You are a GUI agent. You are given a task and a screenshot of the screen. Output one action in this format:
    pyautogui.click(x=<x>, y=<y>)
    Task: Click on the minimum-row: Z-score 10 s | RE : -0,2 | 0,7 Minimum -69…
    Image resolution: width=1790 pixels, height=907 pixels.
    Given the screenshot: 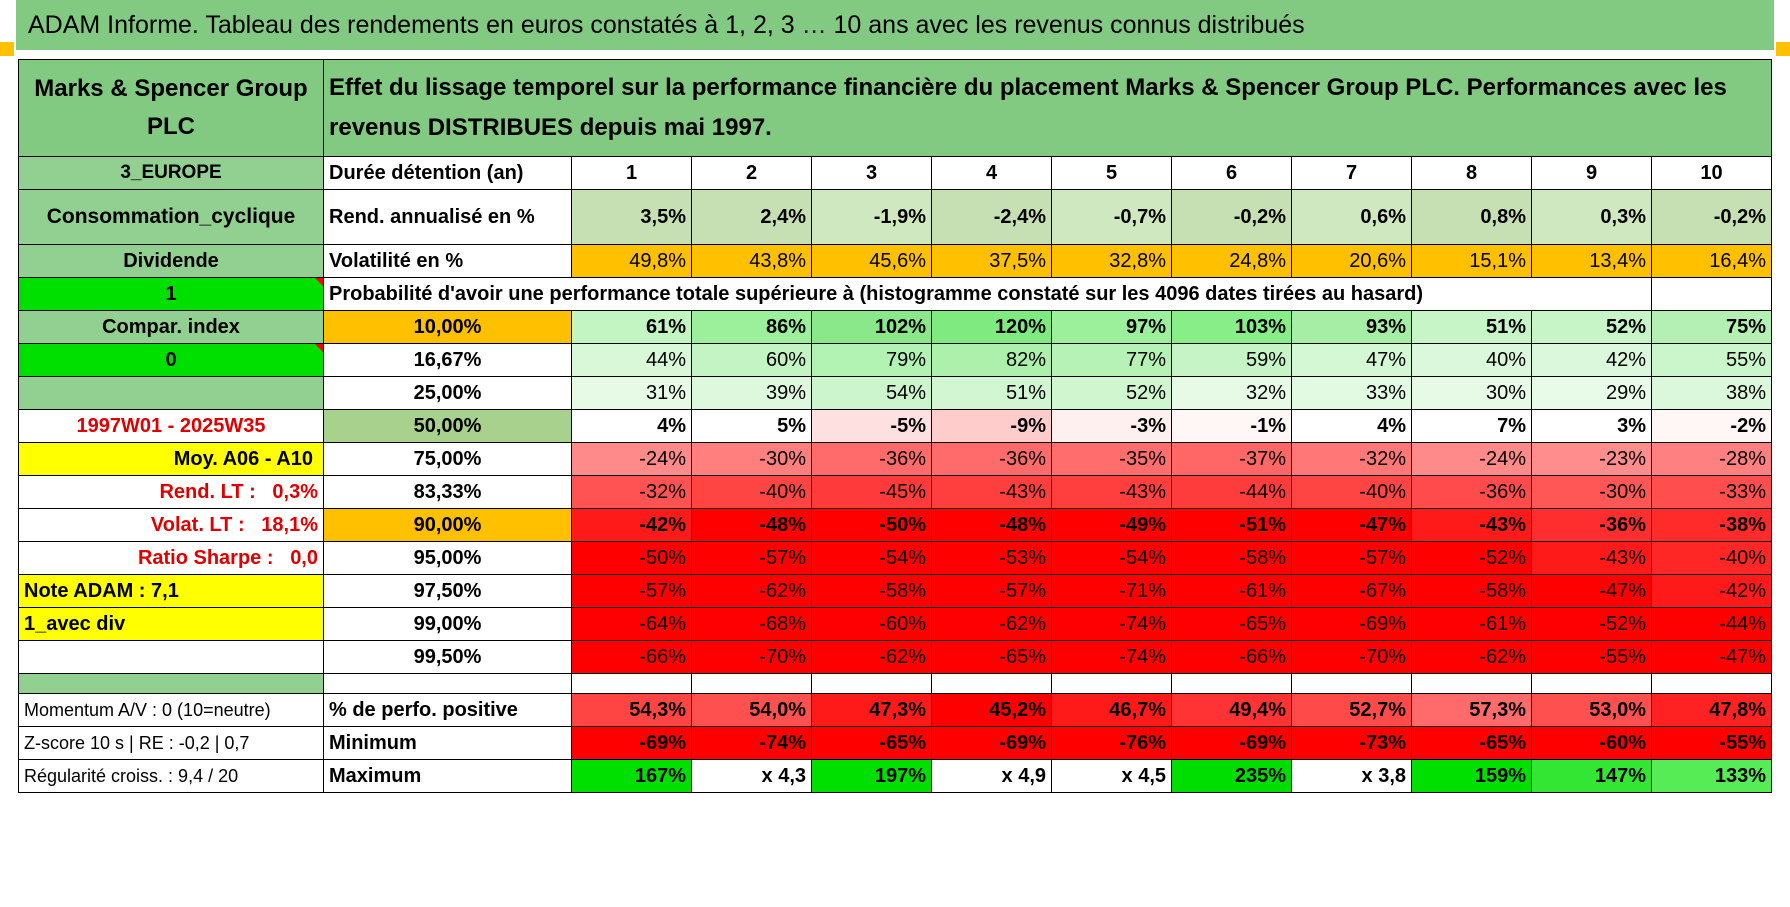 What is the action you would take?
    pyautogui.click(x=895, y=743)
    